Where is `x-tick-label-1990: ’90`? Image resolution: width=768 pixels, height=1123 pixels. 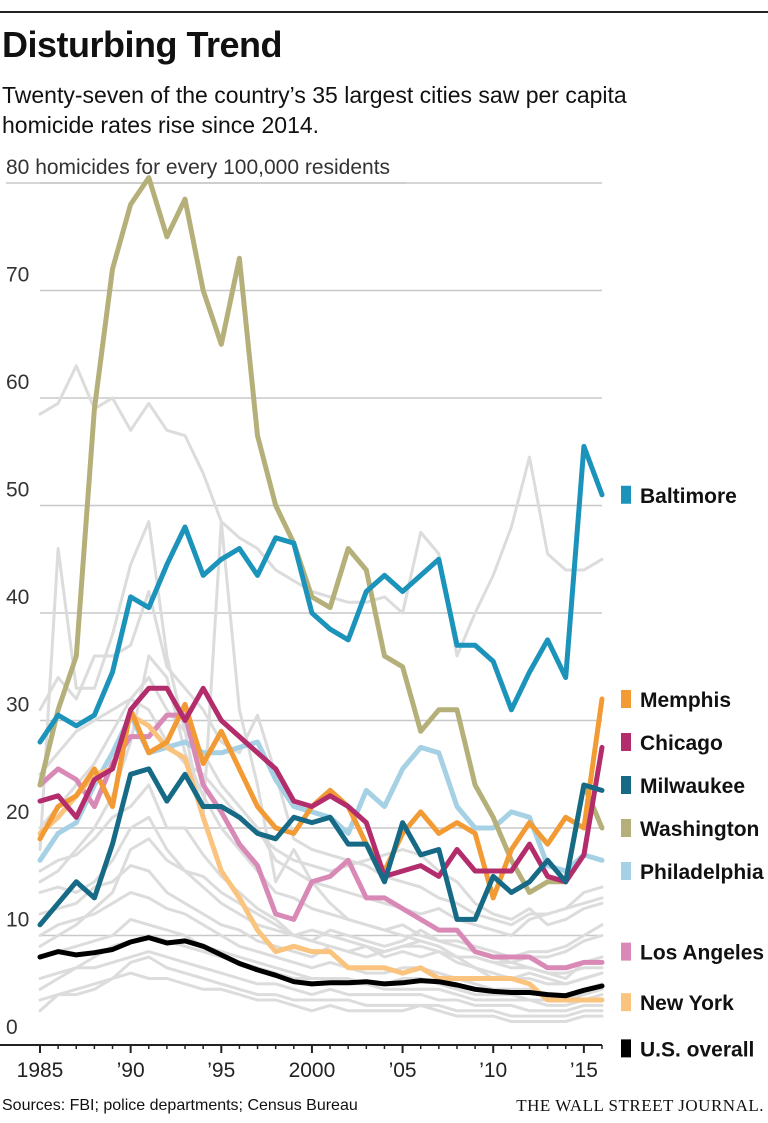
x-tick-label-1990: ’90 is located at coordinates (131, 1070).